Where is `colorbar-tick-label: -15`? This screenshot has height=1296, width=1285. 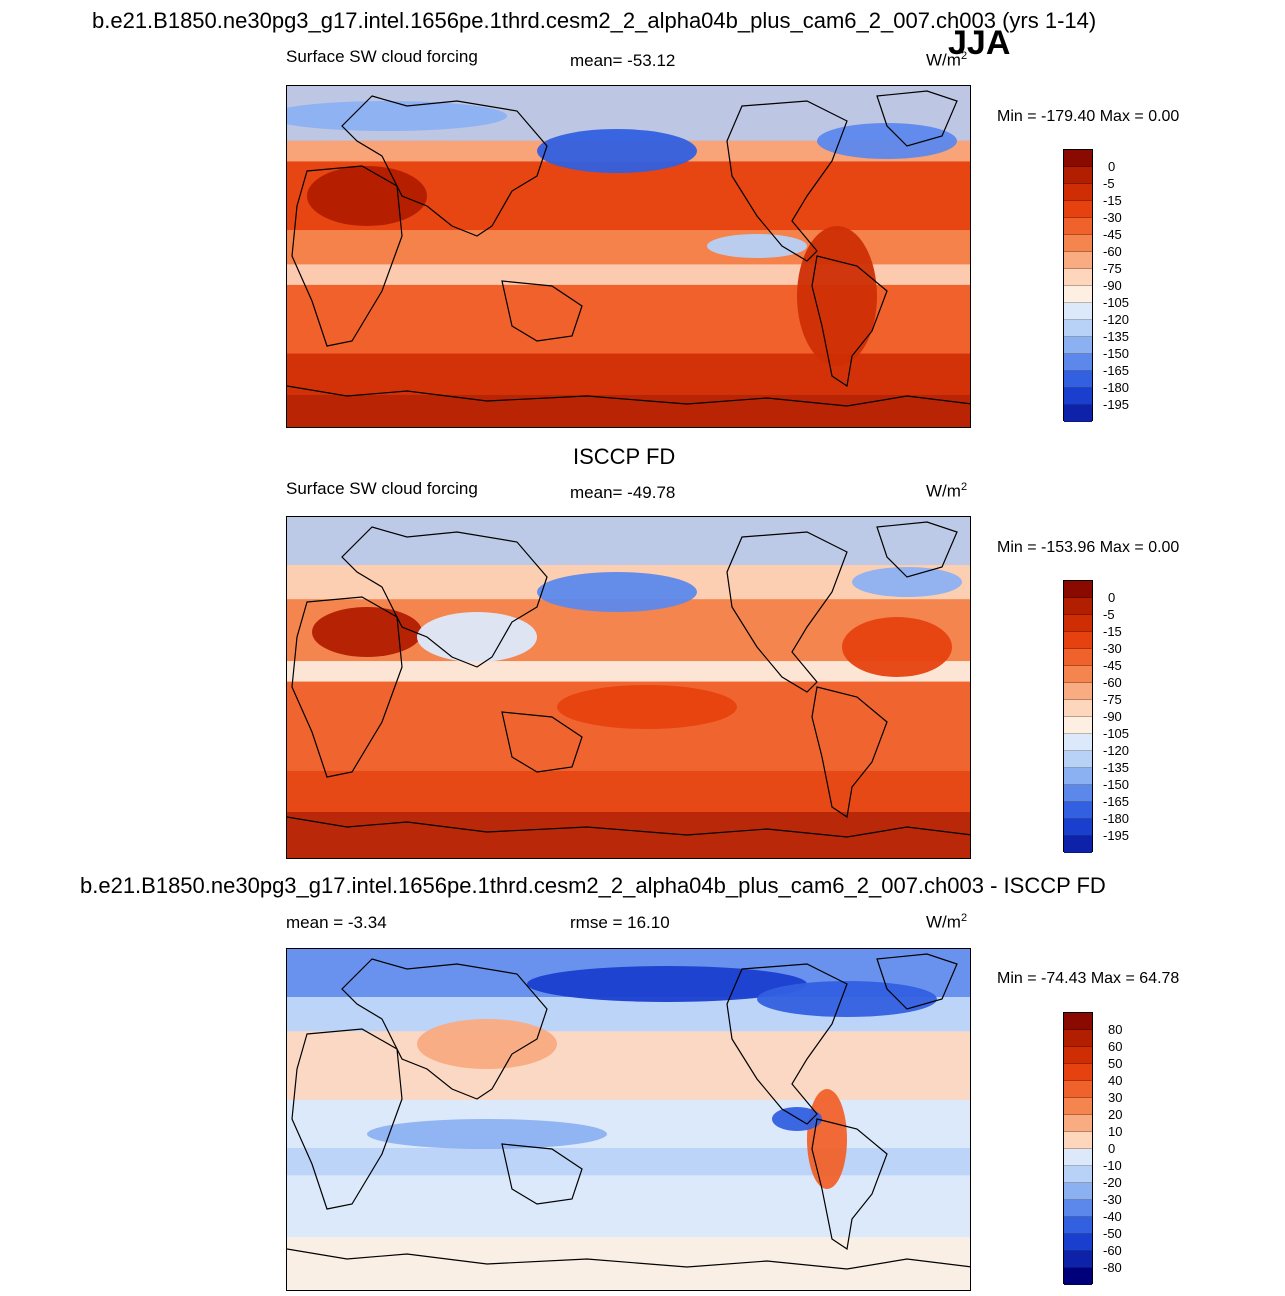 colorbar-tick-label: -15 is located at coordinates (1112, 200).